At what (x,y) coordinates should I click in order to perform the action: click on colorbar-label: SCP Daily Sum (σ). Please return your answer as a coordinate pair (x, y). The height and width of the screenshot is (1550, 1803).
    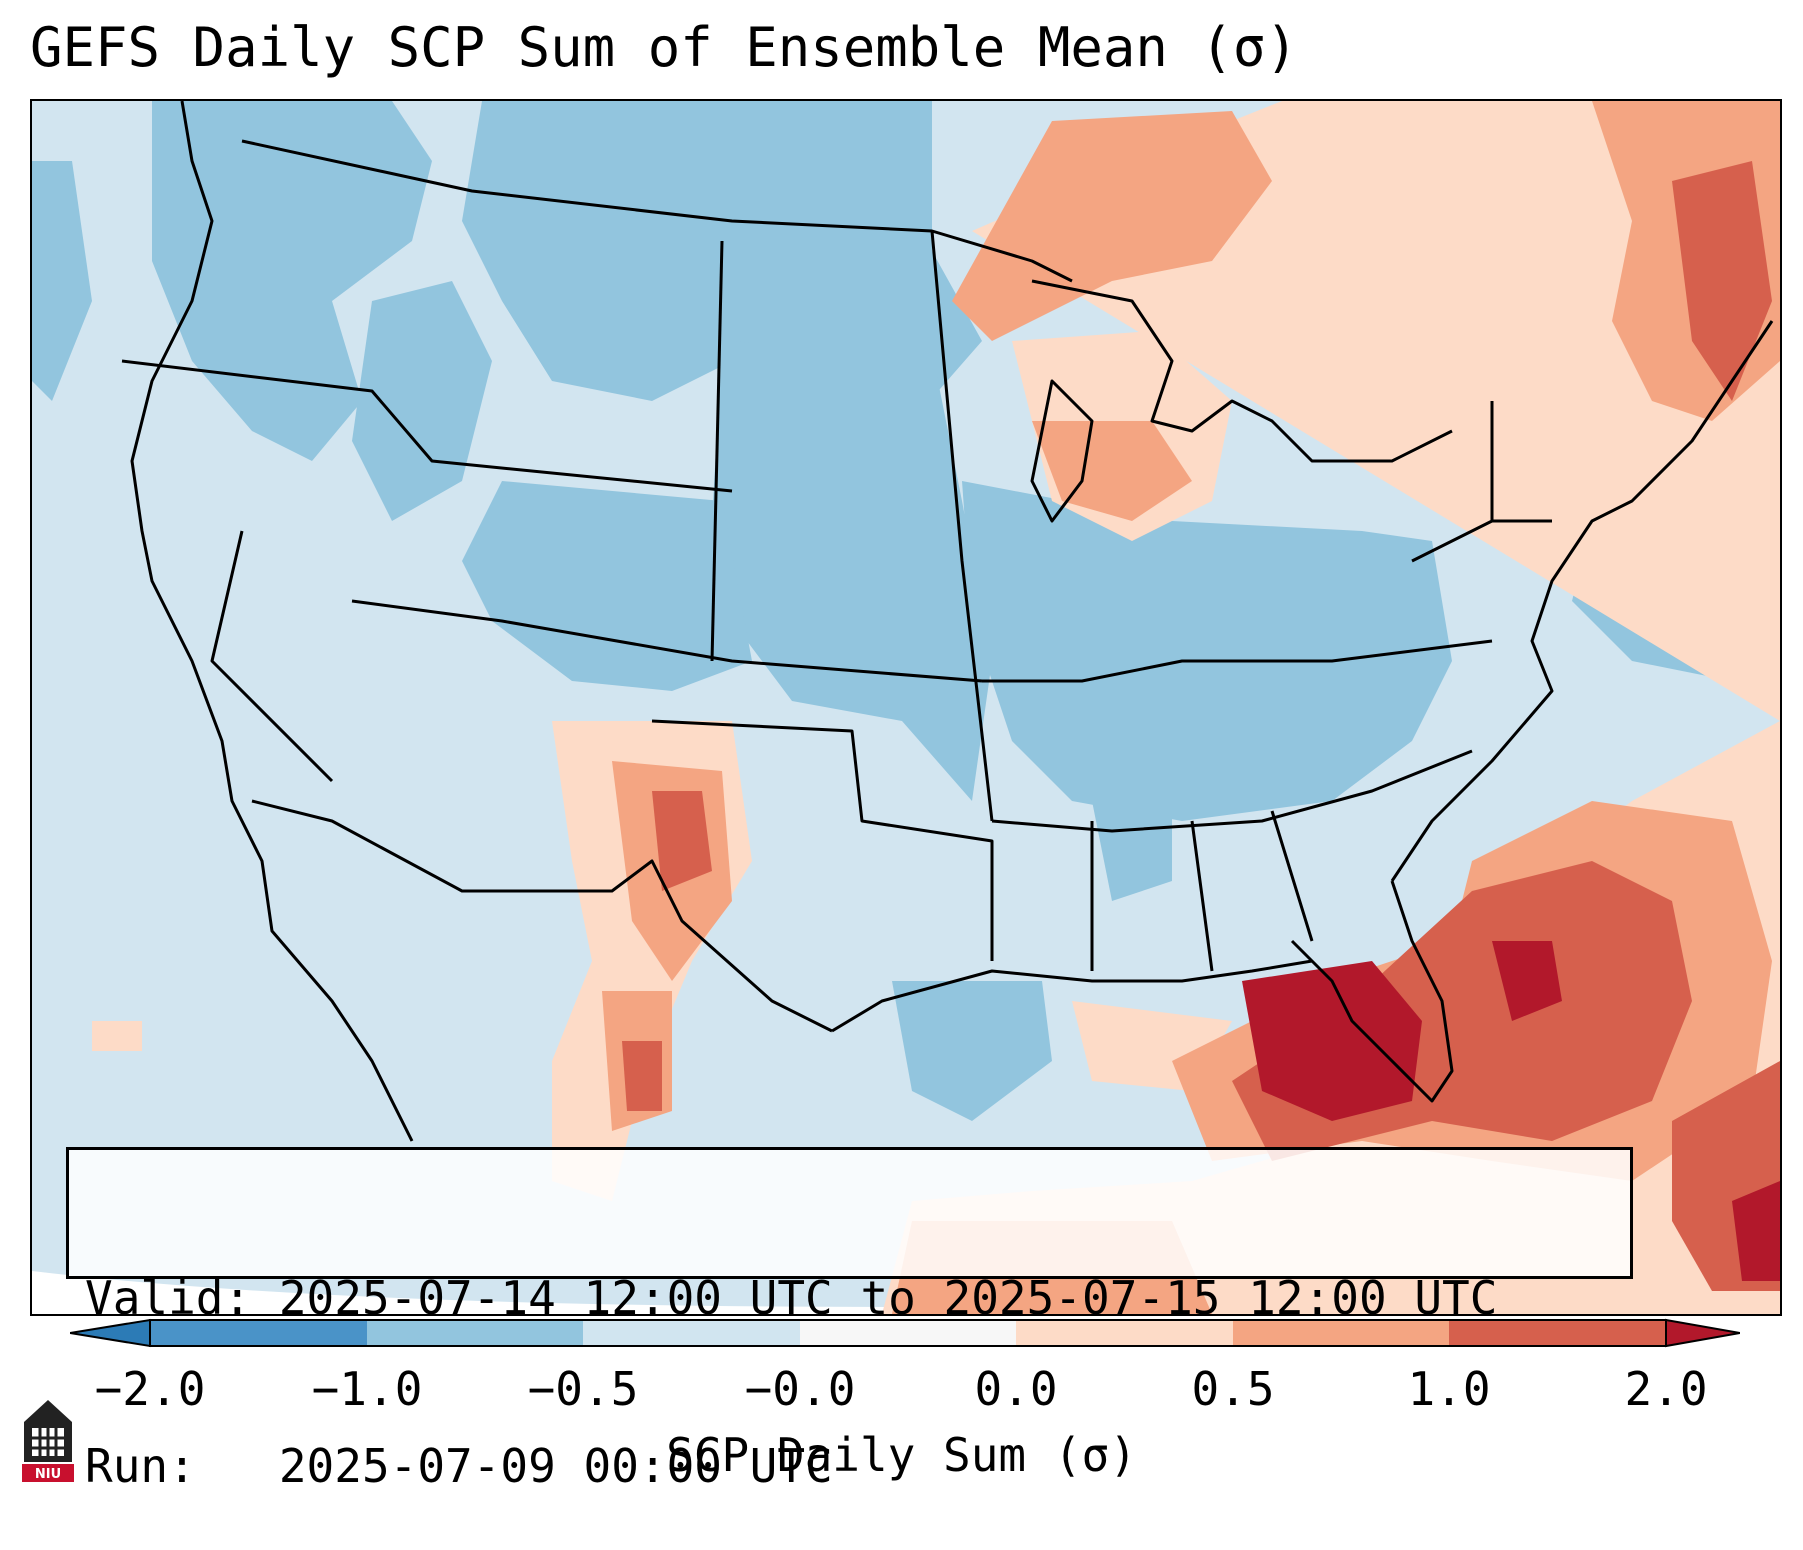
    Looking at the image, I should click on (901, 1455).